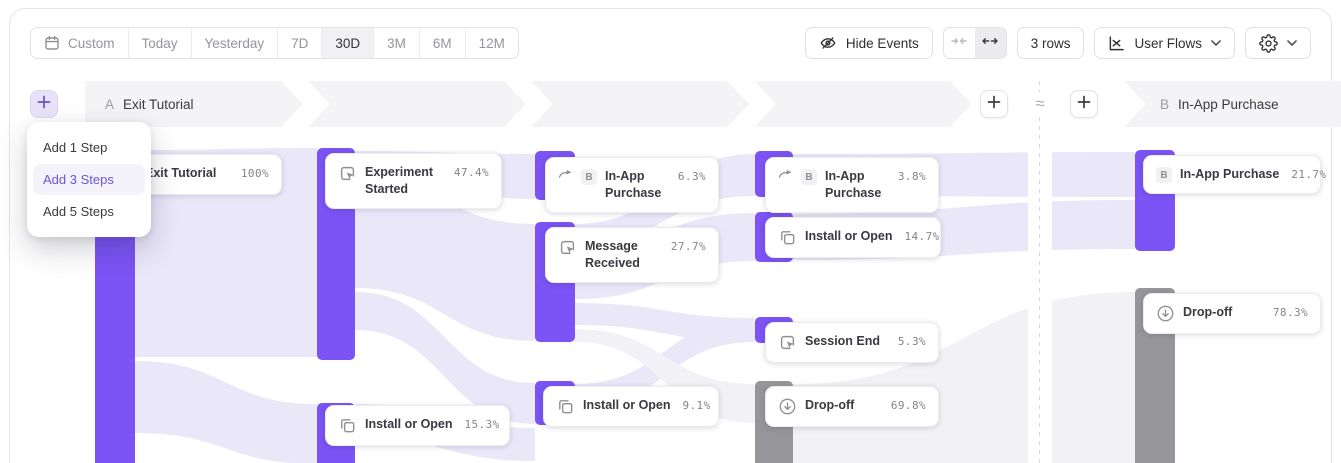 The height and width of the screenshot is (463, 1341). I want to click on eye-off-icon, so click(828, 43).